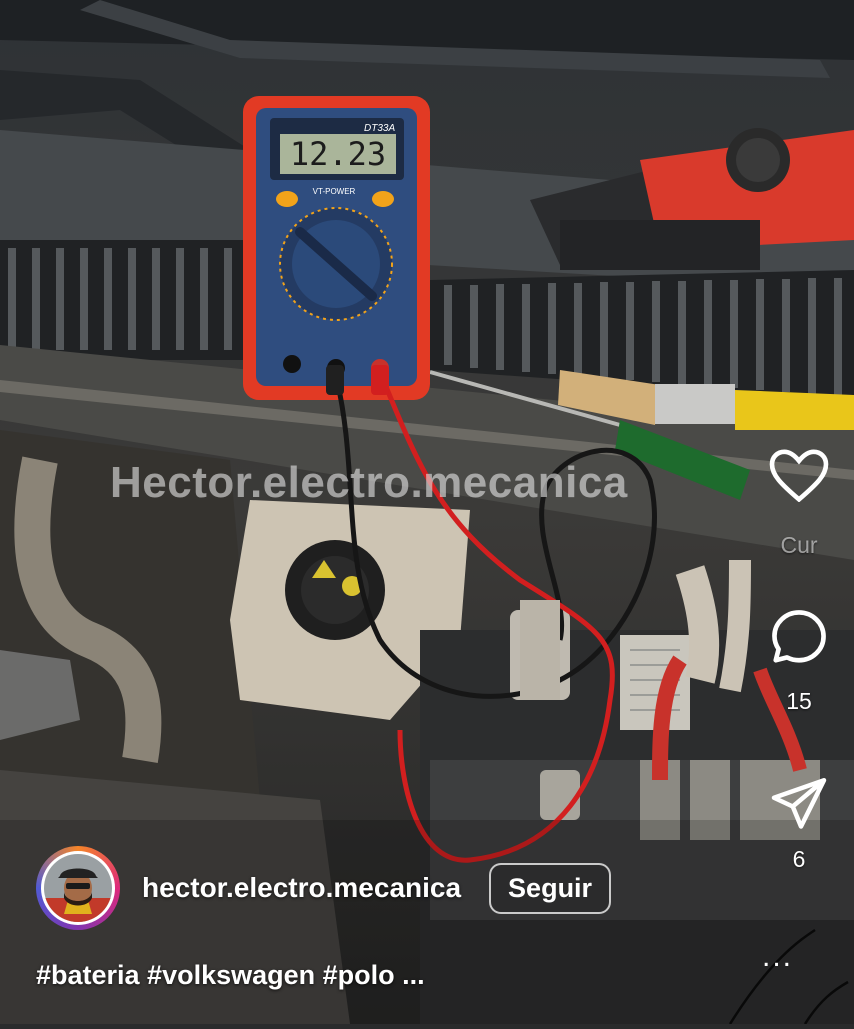  I want to click on multimeter: 12.23 DT33A VT-POWER, so click(336, 248).